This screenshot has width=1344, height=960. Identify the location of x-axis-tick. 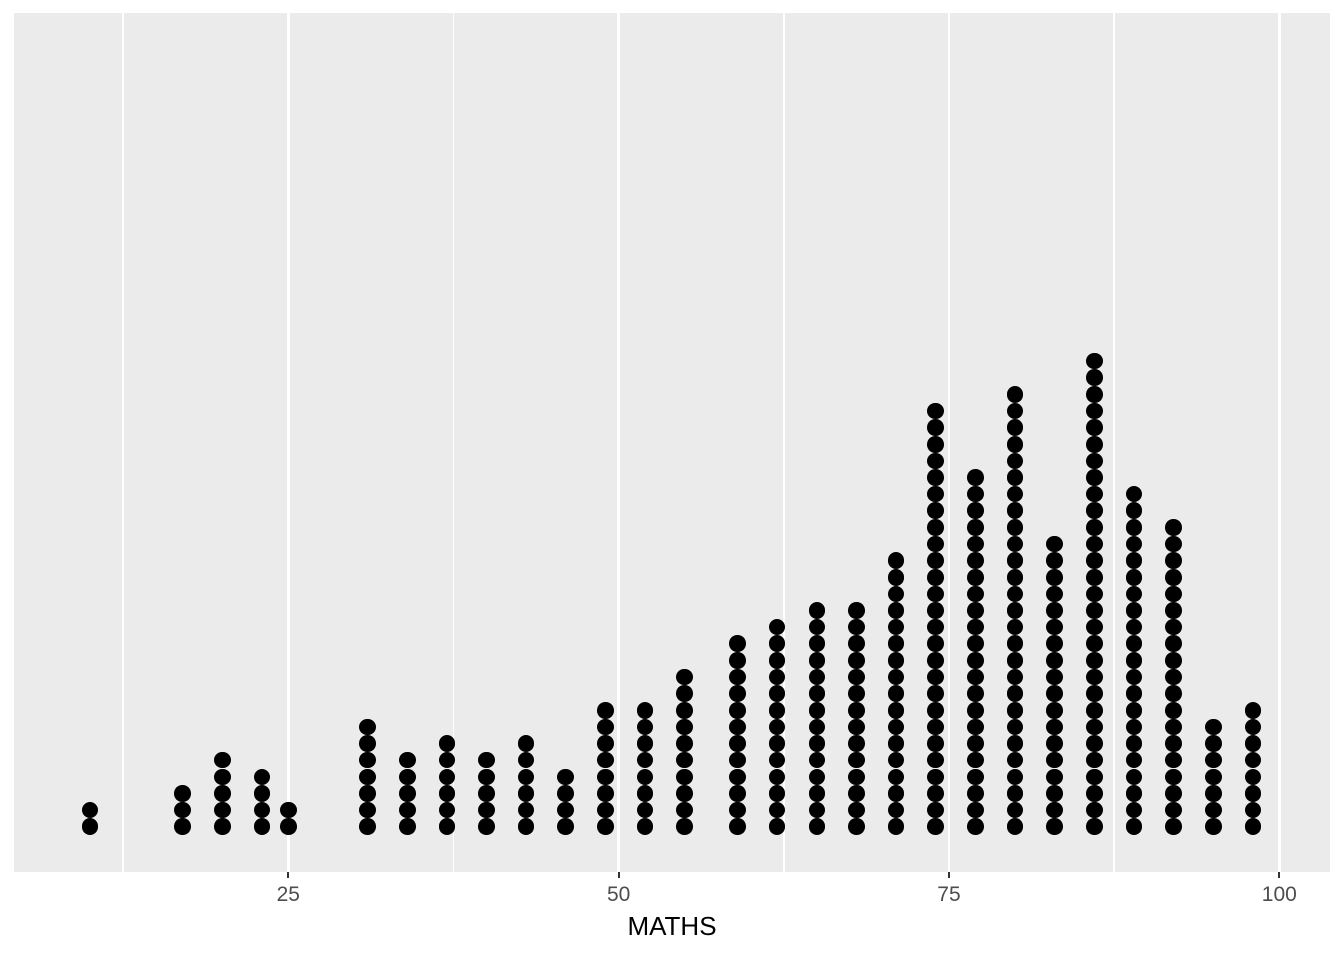
(1279, 875).